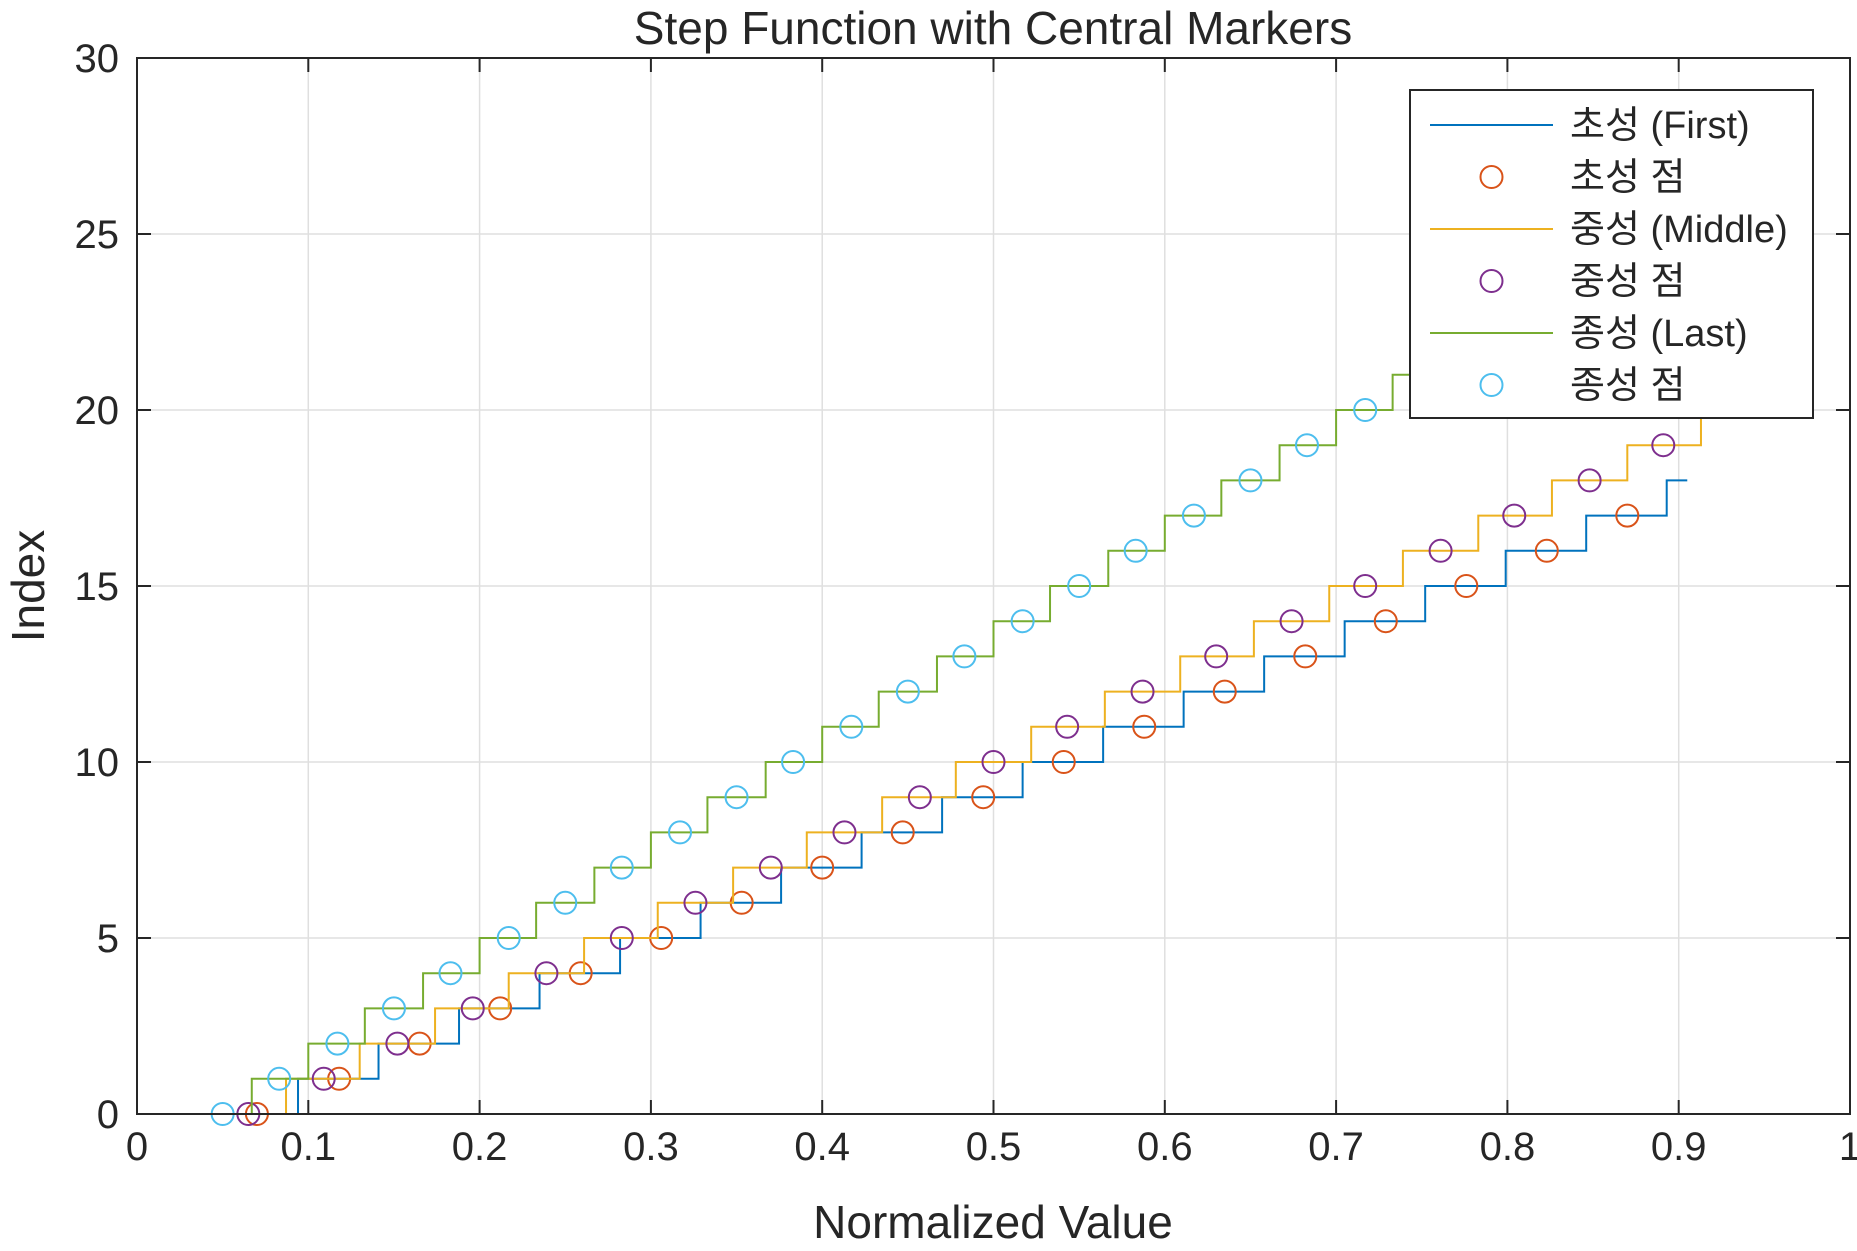  Describe the element at coordinates (1508, 1147) in the screenshot. I see `x-tick-label: 0.8` at that location.